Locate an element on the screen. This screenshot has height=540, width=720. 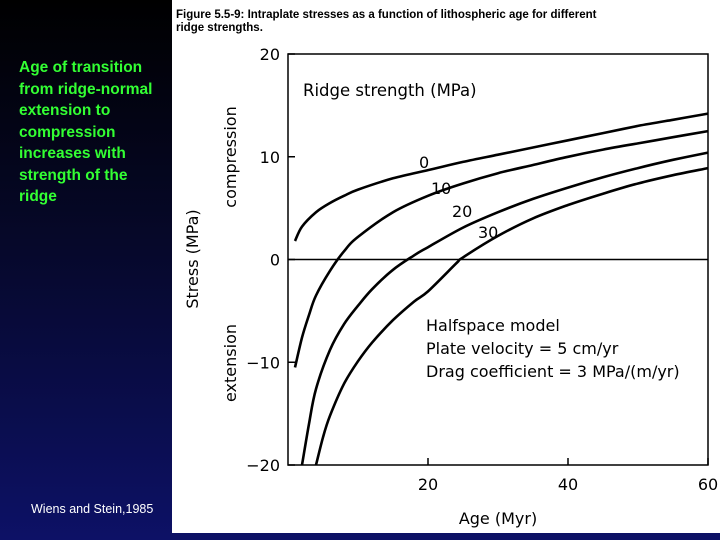
y-tick-label: 0 is located at coordinates (275, 260).